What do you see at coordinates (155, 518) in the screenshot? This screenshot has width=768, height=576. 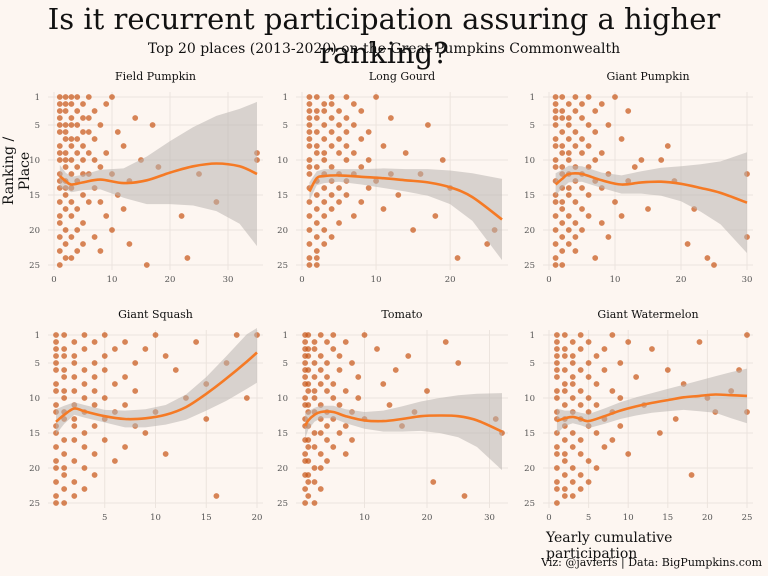 I see `x-tick-label: 10` at bounding box center [155, 518].